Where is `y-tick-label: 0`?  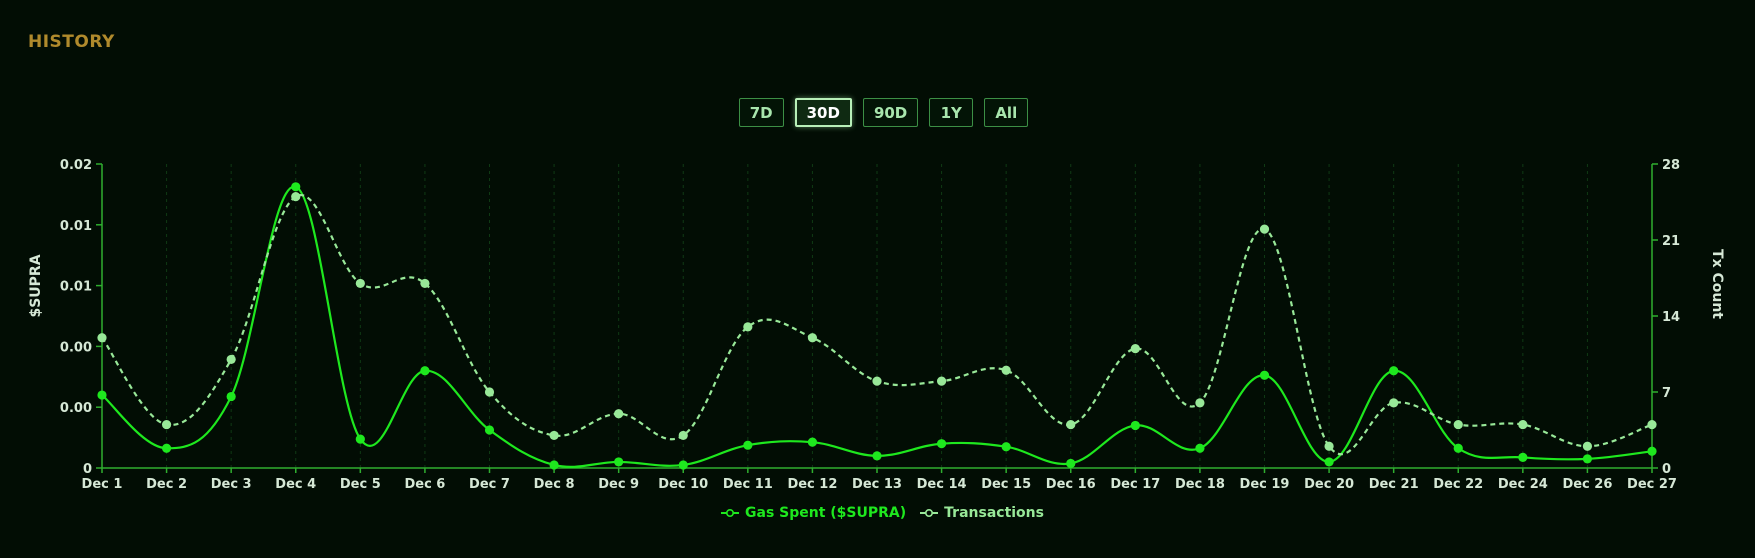 y-tick-label: 0 is located at coordinates (87, 469).